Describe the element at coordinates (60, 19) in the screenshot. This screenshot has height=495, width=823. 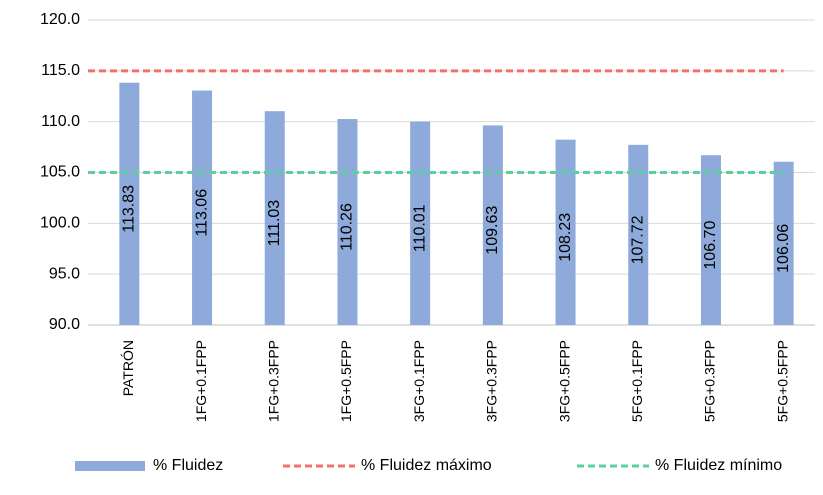
I see `y-tick-label: 120.0` at that location.